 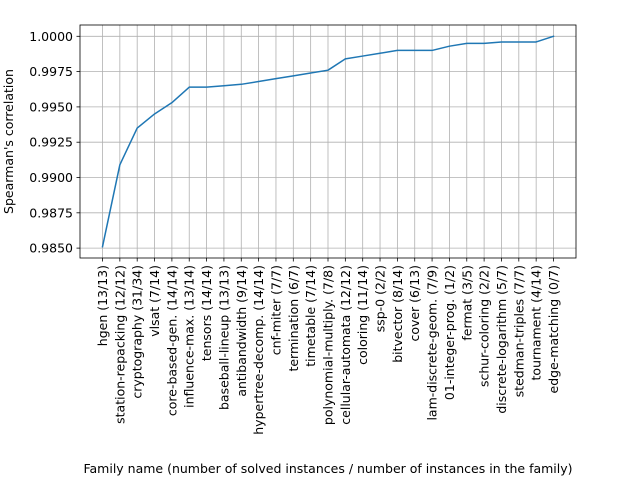 What do you see at coordinates (8, 141) in the screenshot?
I see `y-axis-label: Spearman's correlation` at bounding box center [8, 141].